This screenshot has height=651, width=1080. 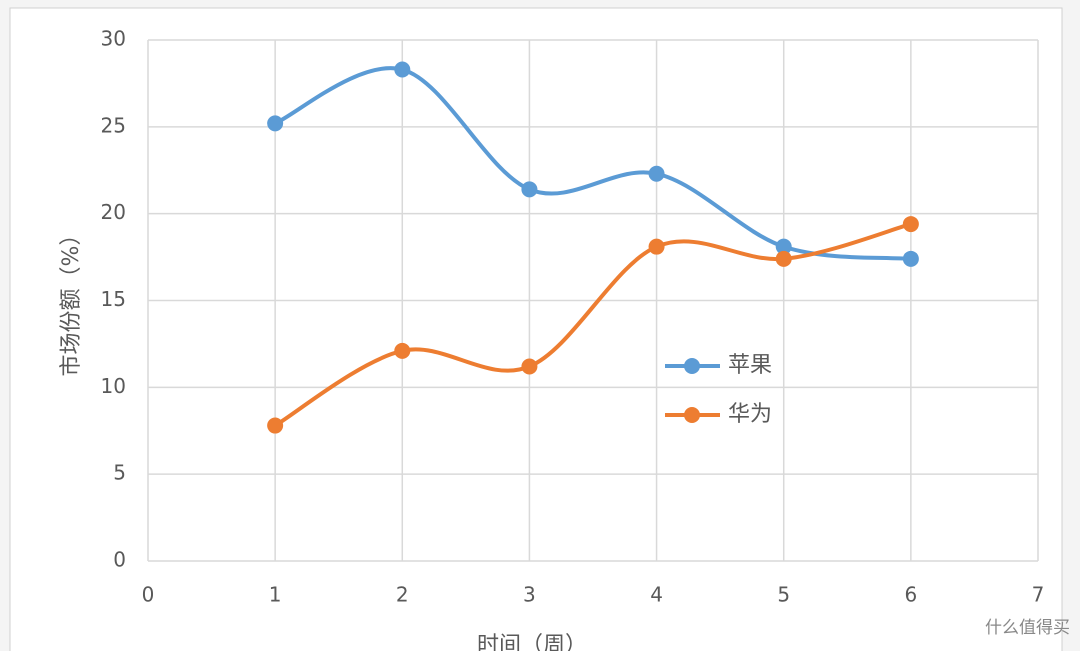 I want to click on legend-label: 华为, so click(x=750, y=414).